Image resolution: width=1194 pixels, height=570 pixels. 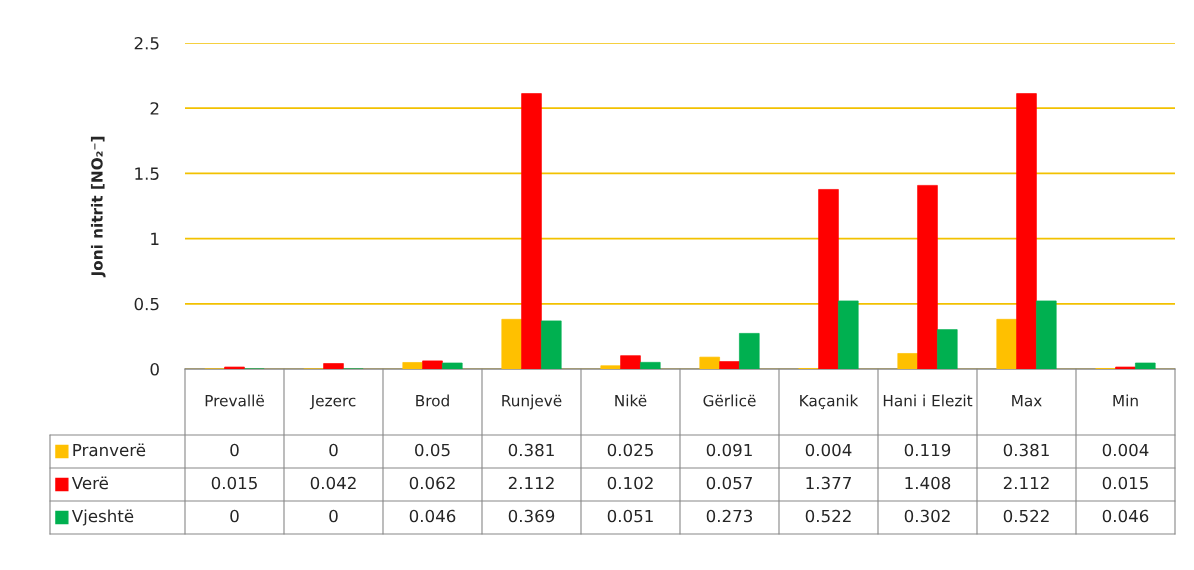 What do you see at coordinates (828, 483) in the screenshot?
I see `data-label: 1.377` at bounding box center [828, 483].